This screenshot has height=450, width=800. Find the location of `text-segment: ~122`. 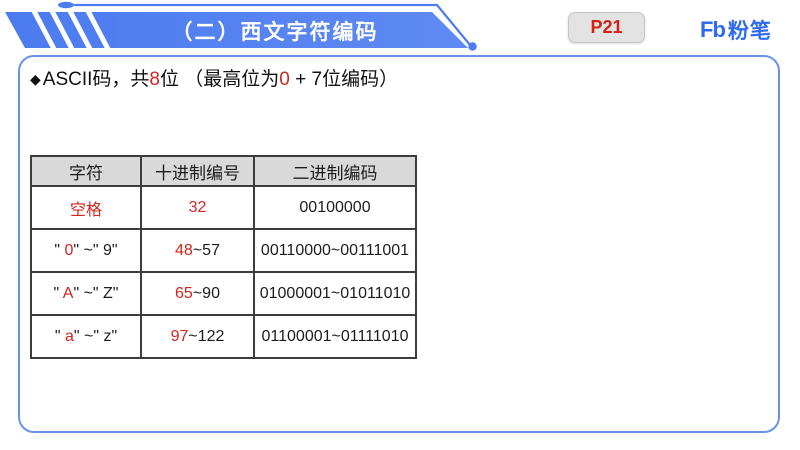

text-segment: ~122 is located at coordinates (206, 336).